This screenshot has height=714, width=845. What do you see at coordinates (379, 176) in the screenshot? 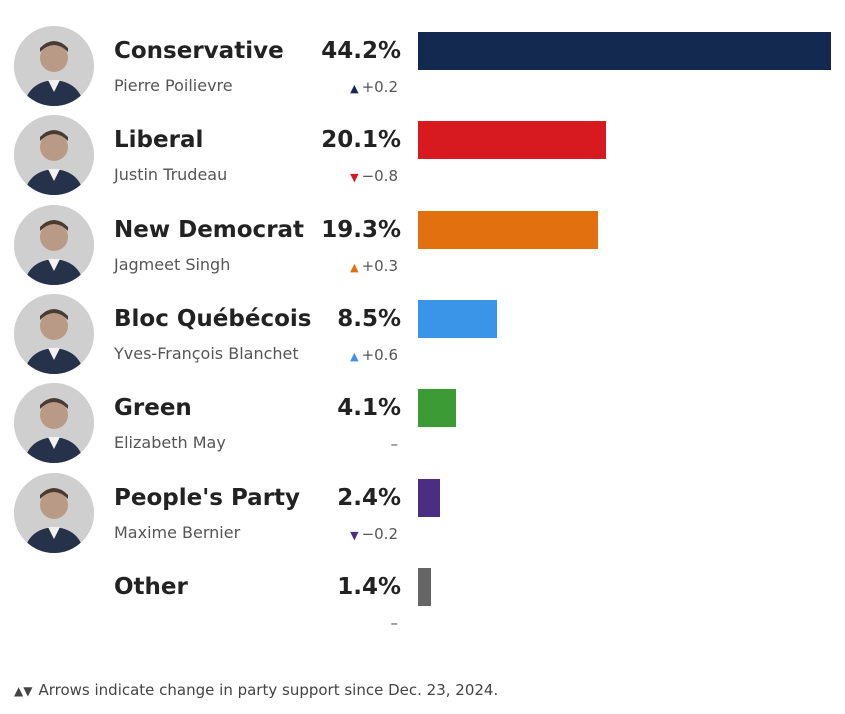
I see `change-value: −0.8` at bounding box center [379, 176].